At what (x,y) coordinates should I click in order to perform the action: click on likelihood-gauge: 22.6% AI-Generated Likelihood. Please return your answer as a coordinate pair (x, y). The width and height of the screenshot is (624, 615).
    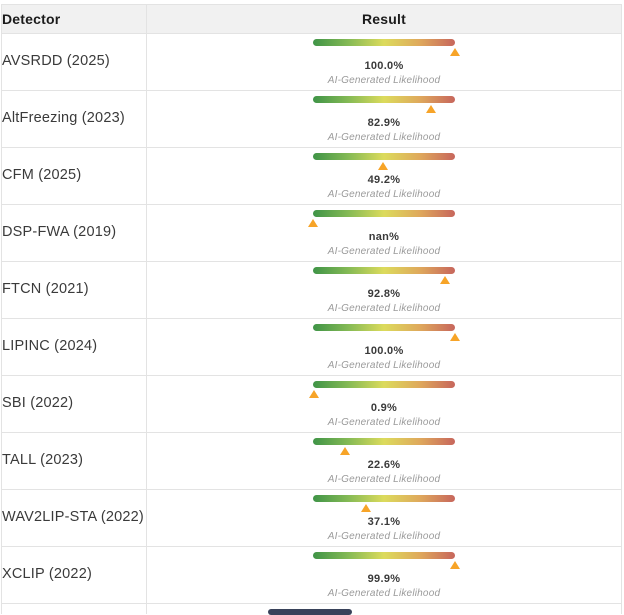
    Looking at the image, I should click on (384, 461).